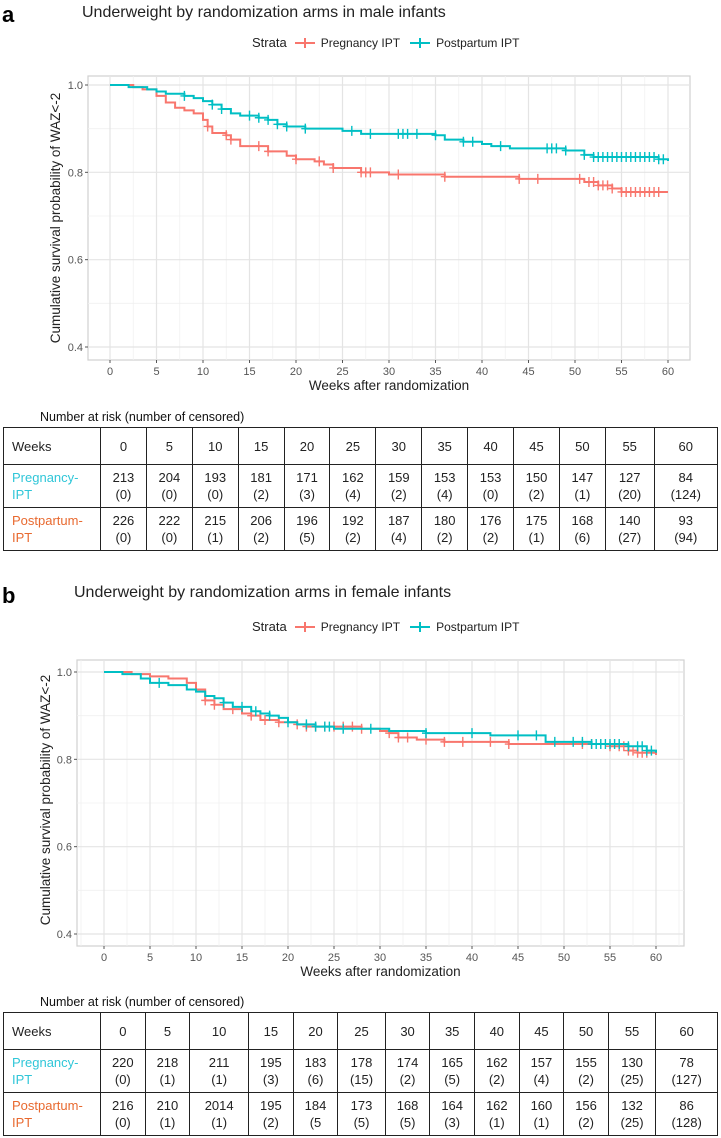 This screenshot has height=1138, width=721. Describe the element at coordinates (452, 1122) in the screenshot. I see `censored-count: (3)` at that location.